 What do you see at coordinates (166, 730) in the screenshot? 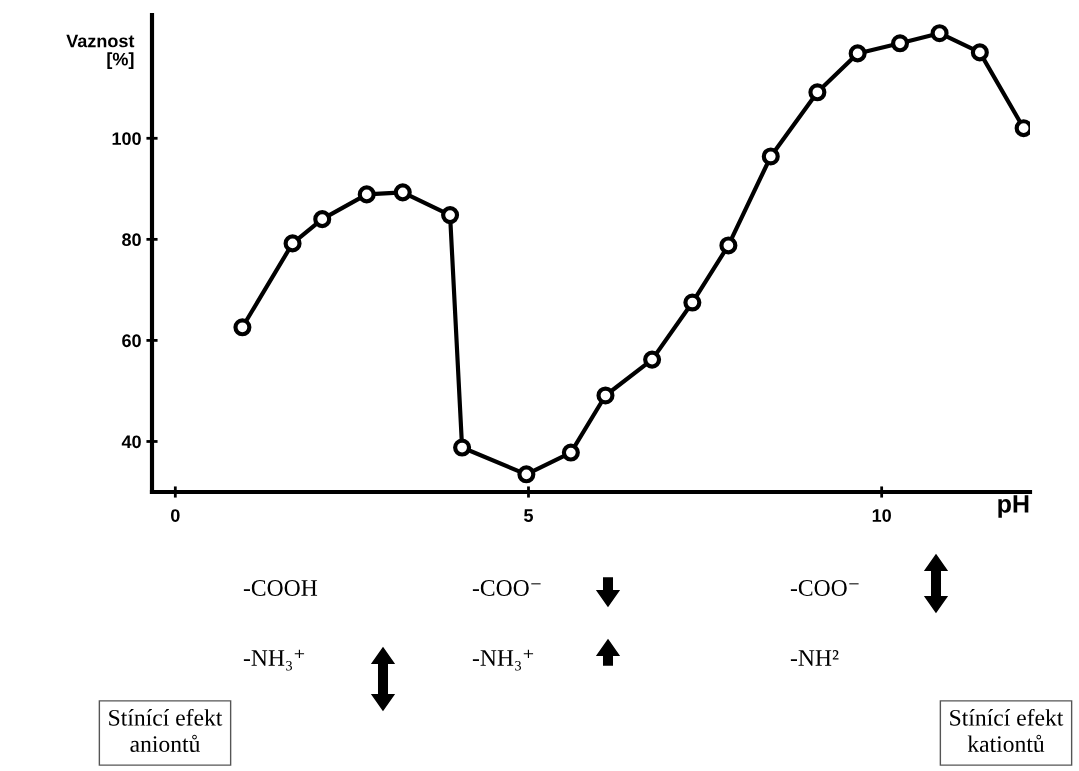
I see `text: Stínící efekt aniontů` at bounding box center [166, 730].